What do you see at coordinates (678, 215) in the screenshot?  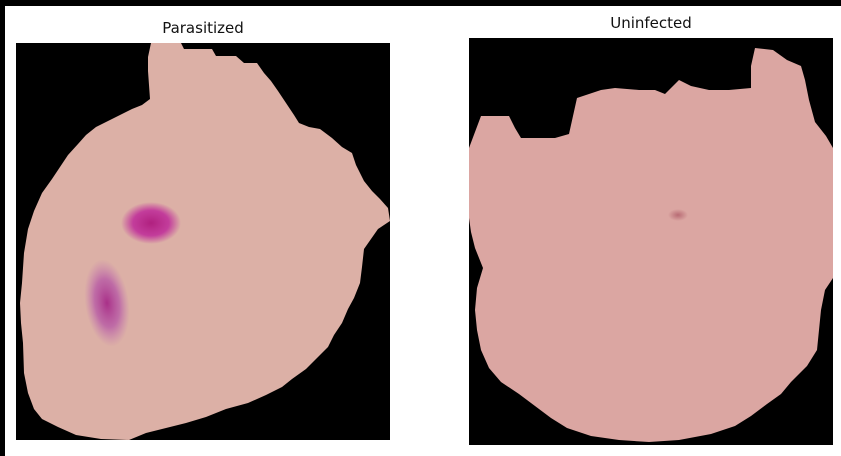 I see `uninfected-center-spot` at bounding box center [678, 215].